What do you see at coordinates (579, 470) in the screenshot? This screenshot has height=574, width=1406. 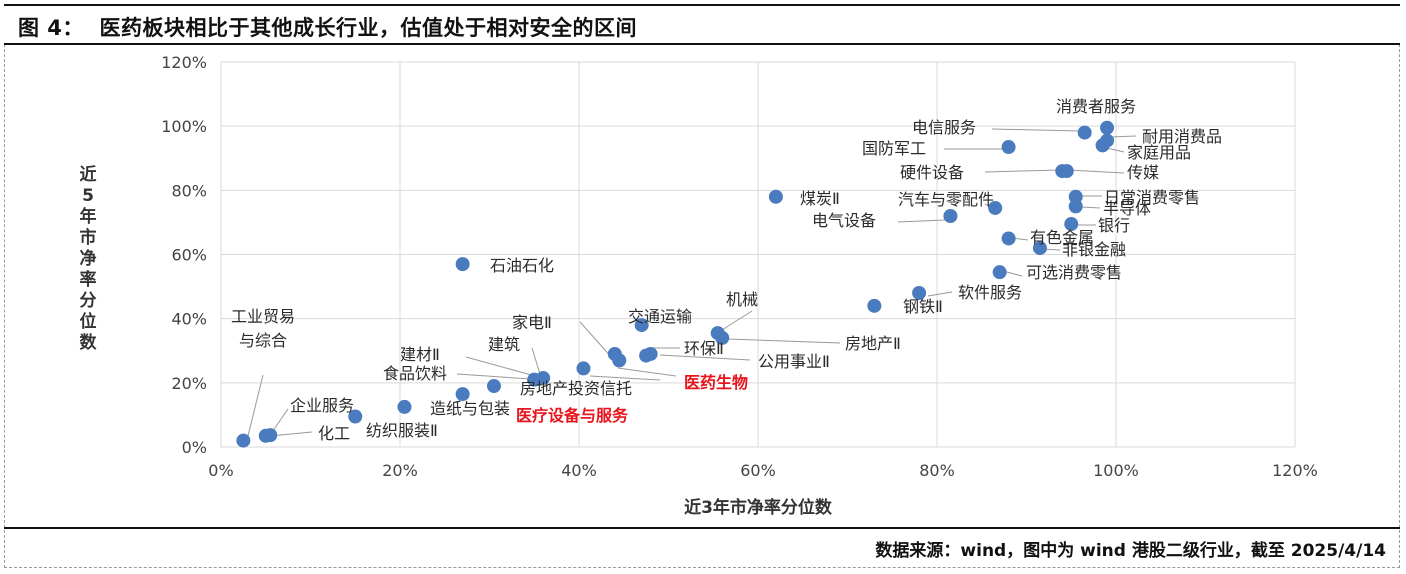 I see `x-tick-label: 40%` at bounding box center [579, 470].